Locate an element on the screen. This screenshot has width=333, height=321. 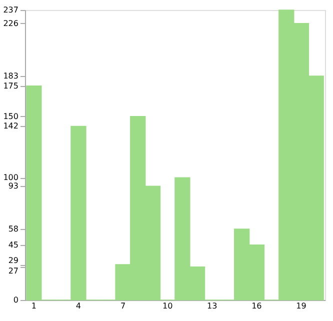
y-tick-label: 142 is located at coordinates (10, 126).